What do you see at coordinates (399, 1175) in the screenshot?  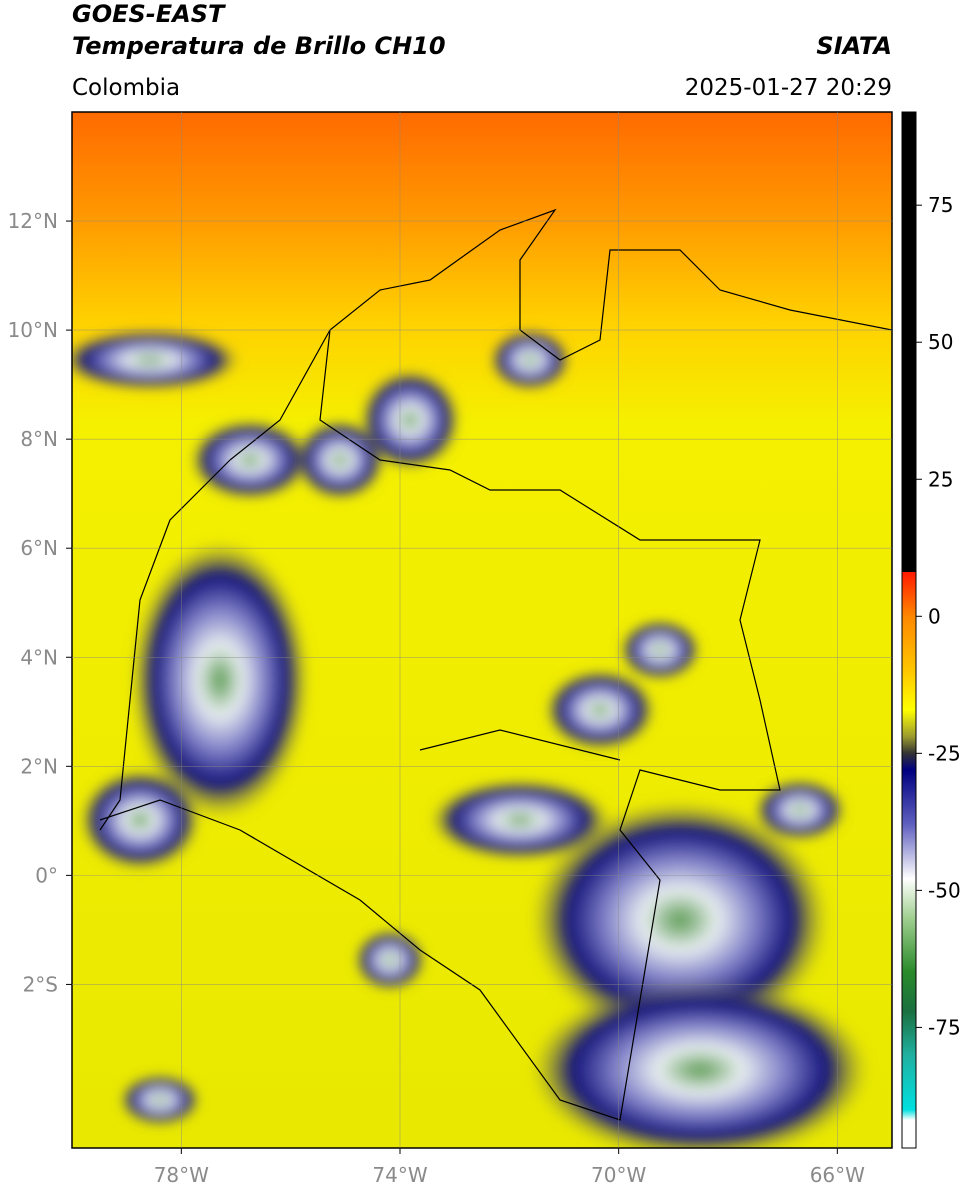 I see `lon-tick-label: 74°W` at bounding box center [399, 1175].